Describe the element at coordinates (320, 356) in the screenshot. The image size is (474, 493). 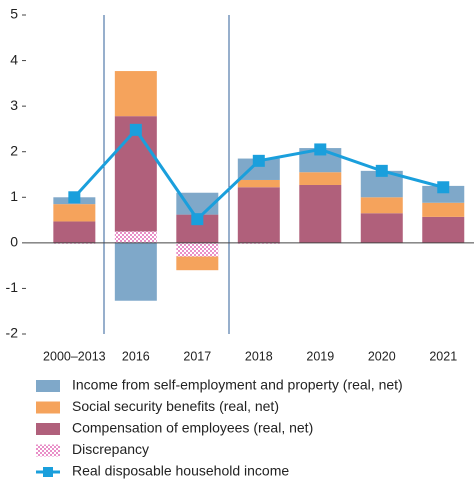
I see `x-tick-label: 2019` at that location.